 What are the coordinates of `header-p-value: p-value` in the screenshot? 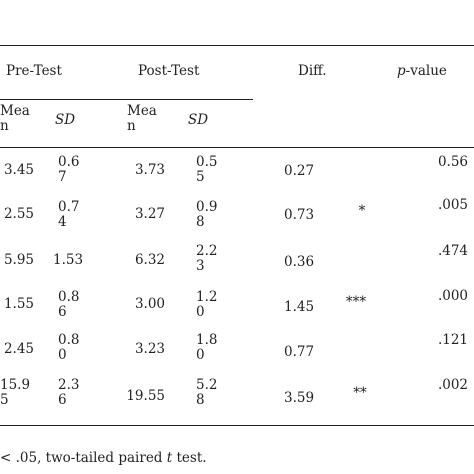 It's located at (422, 71).